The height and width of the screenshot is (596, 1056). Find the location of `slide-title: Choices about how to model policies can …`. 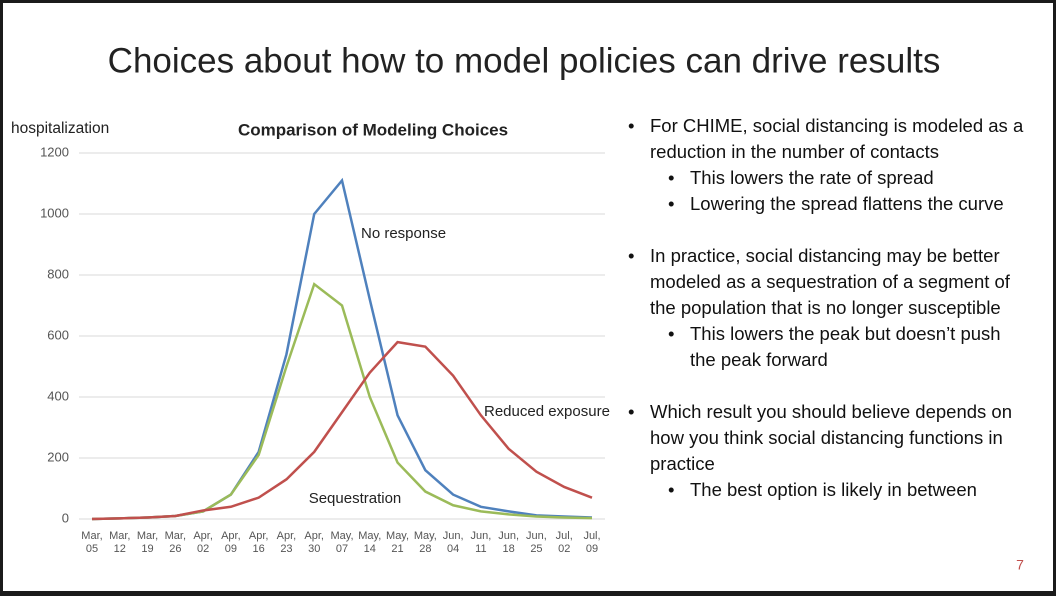

slide-title: Choices about how to model policies can … is located at coordinates (524, 60).